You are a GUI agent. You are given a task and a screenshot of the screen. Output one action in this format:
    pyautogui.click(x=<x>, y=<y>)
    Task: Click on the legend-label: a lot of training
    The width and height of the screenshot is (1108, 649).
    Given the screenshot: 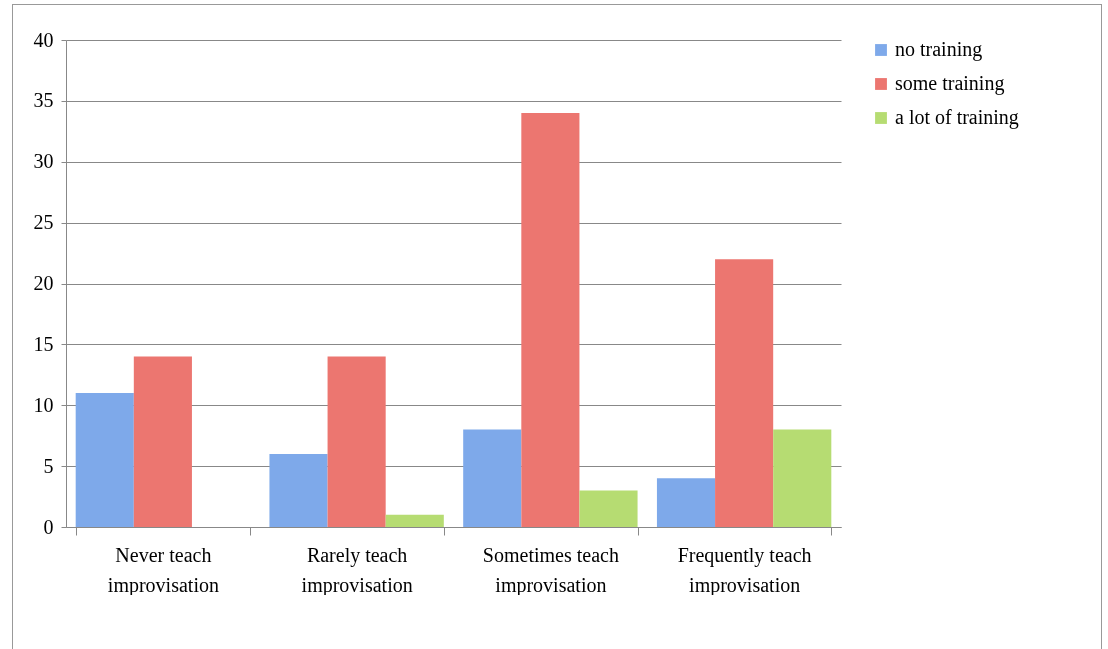 What is the action you would take?
    pyautogui.click(x=957, y=117)
    